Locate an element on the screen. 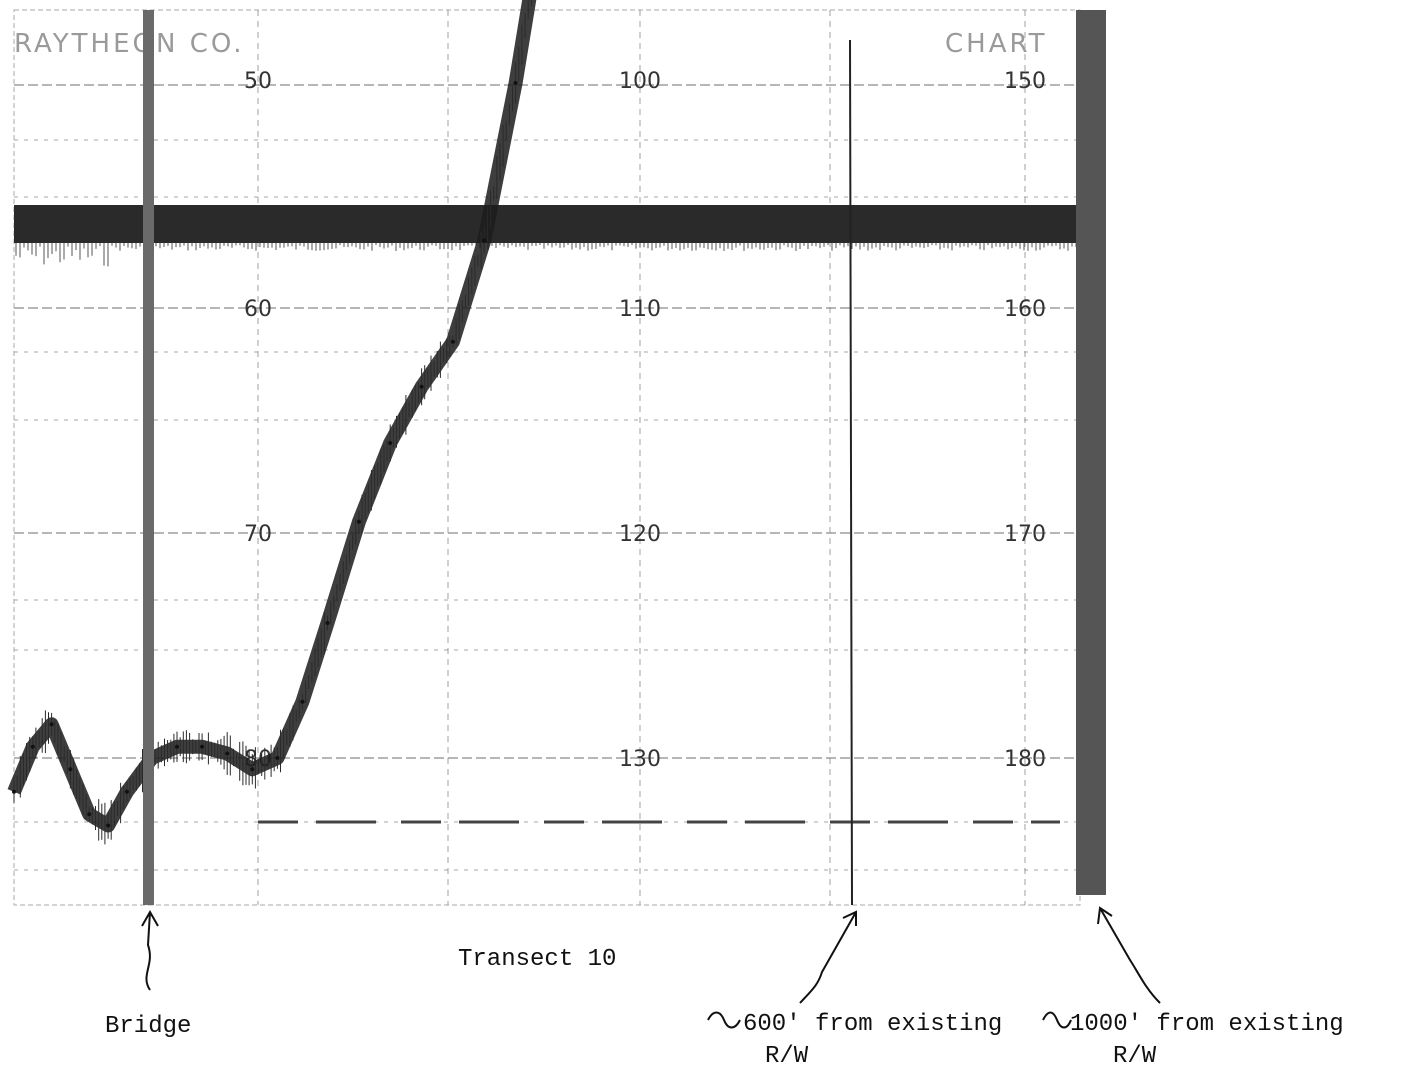 The width and height of the screenshot is (1410, 1069). scale-label-130: 130 is located at coordinates (640, 759).